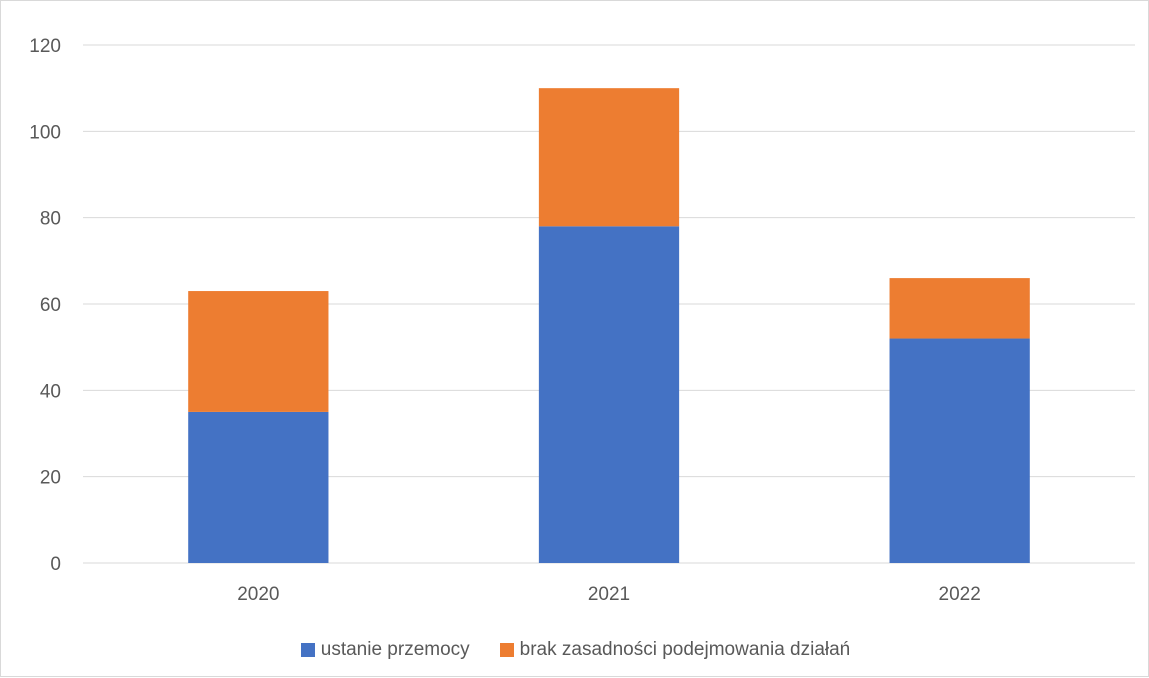 The image size is (1149, 678). What do you see at coordinates (685, 649) in the screenshot?
I see `legend-label-brak-zasadnosci: brak zasadności podejmowania działań` at bounding box center [685, 649].